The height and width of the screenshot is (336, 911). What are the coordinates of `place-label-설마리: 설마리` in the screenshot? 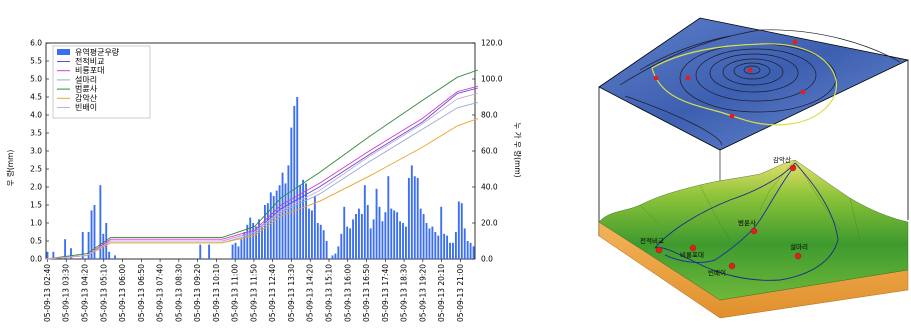 It's located at (799, 246).